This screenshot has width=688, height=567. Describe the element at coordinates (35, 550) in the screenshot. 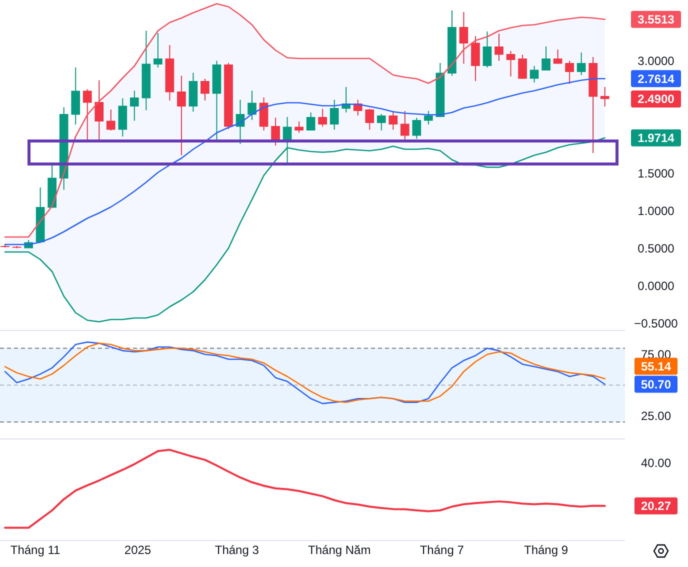

I see `x-tick-label: Tháng 11` at that location.